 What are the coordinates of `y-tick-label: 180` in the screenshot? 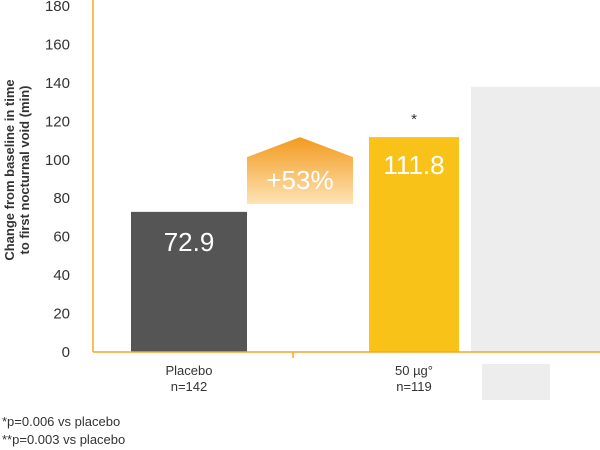 It's located at (57, 7).